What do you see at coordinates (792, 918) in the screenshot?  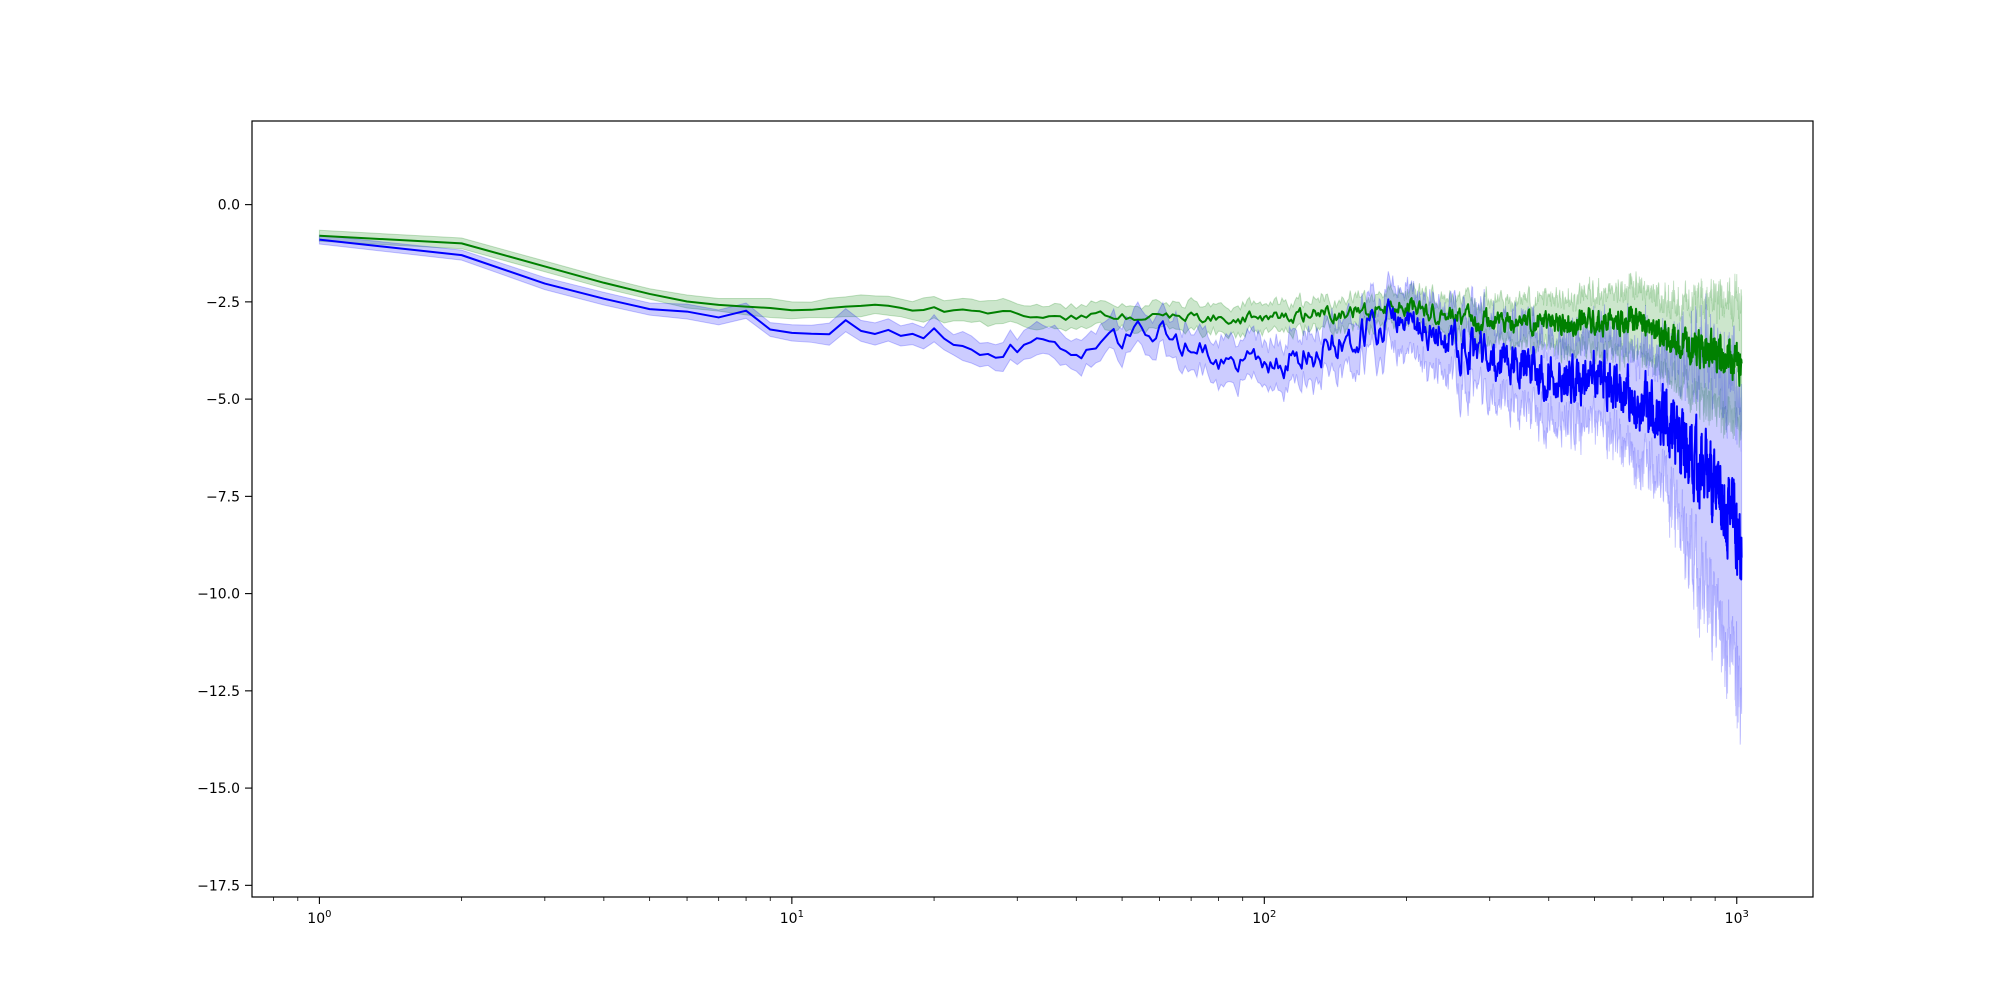 I see `x-tick-label: 101` at bounding box center [792, 918].